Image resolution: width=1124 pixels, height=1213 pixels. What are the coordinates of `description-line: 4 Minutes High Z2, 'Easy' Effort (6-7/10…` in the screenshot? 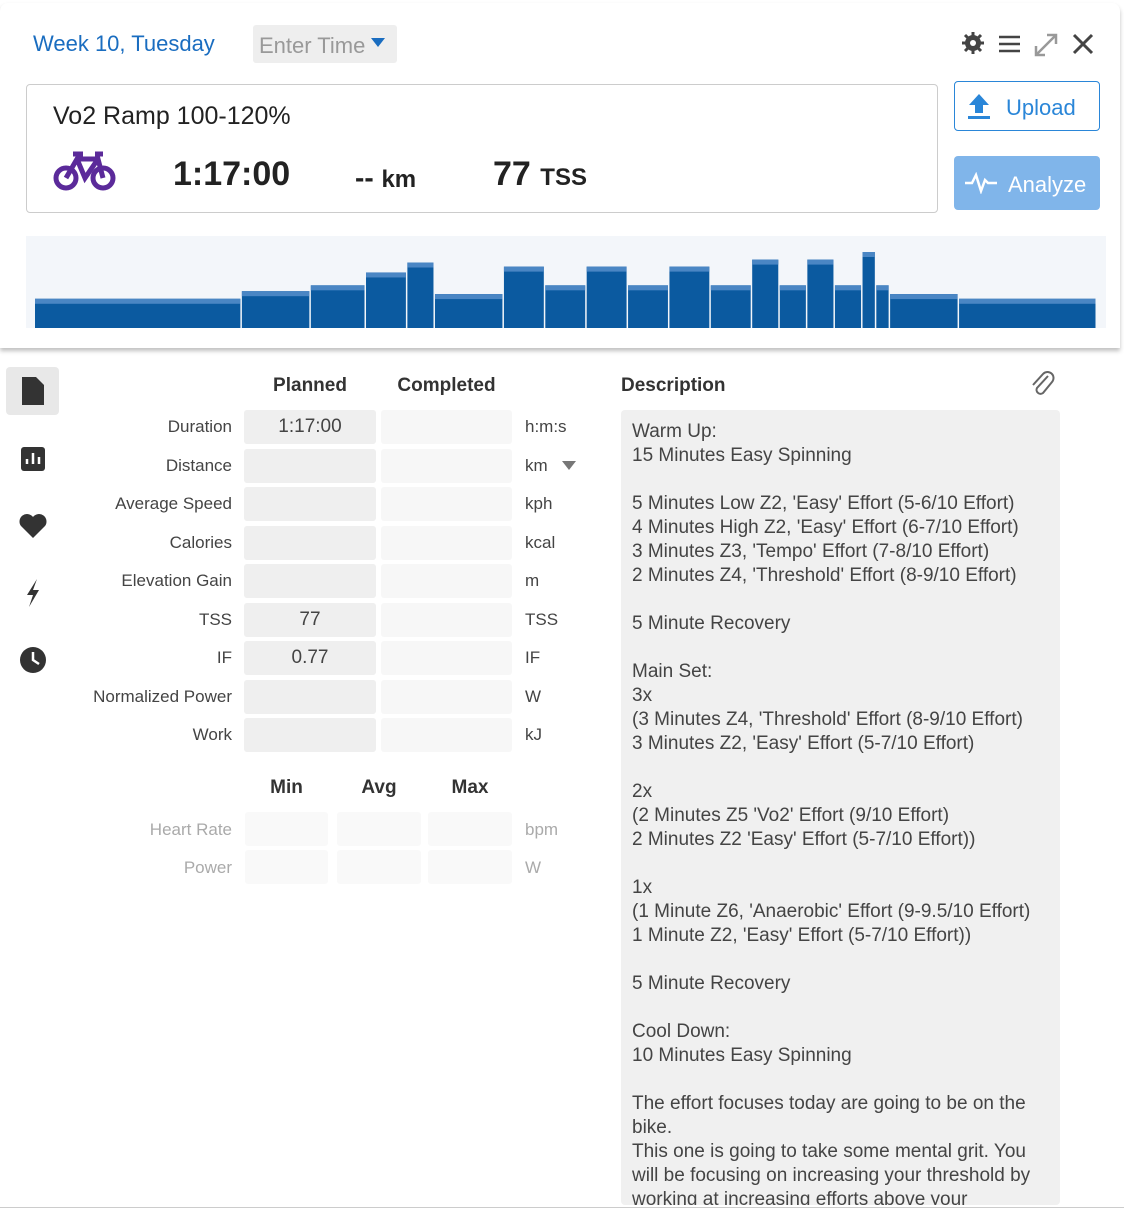 It's located at (825, 527).